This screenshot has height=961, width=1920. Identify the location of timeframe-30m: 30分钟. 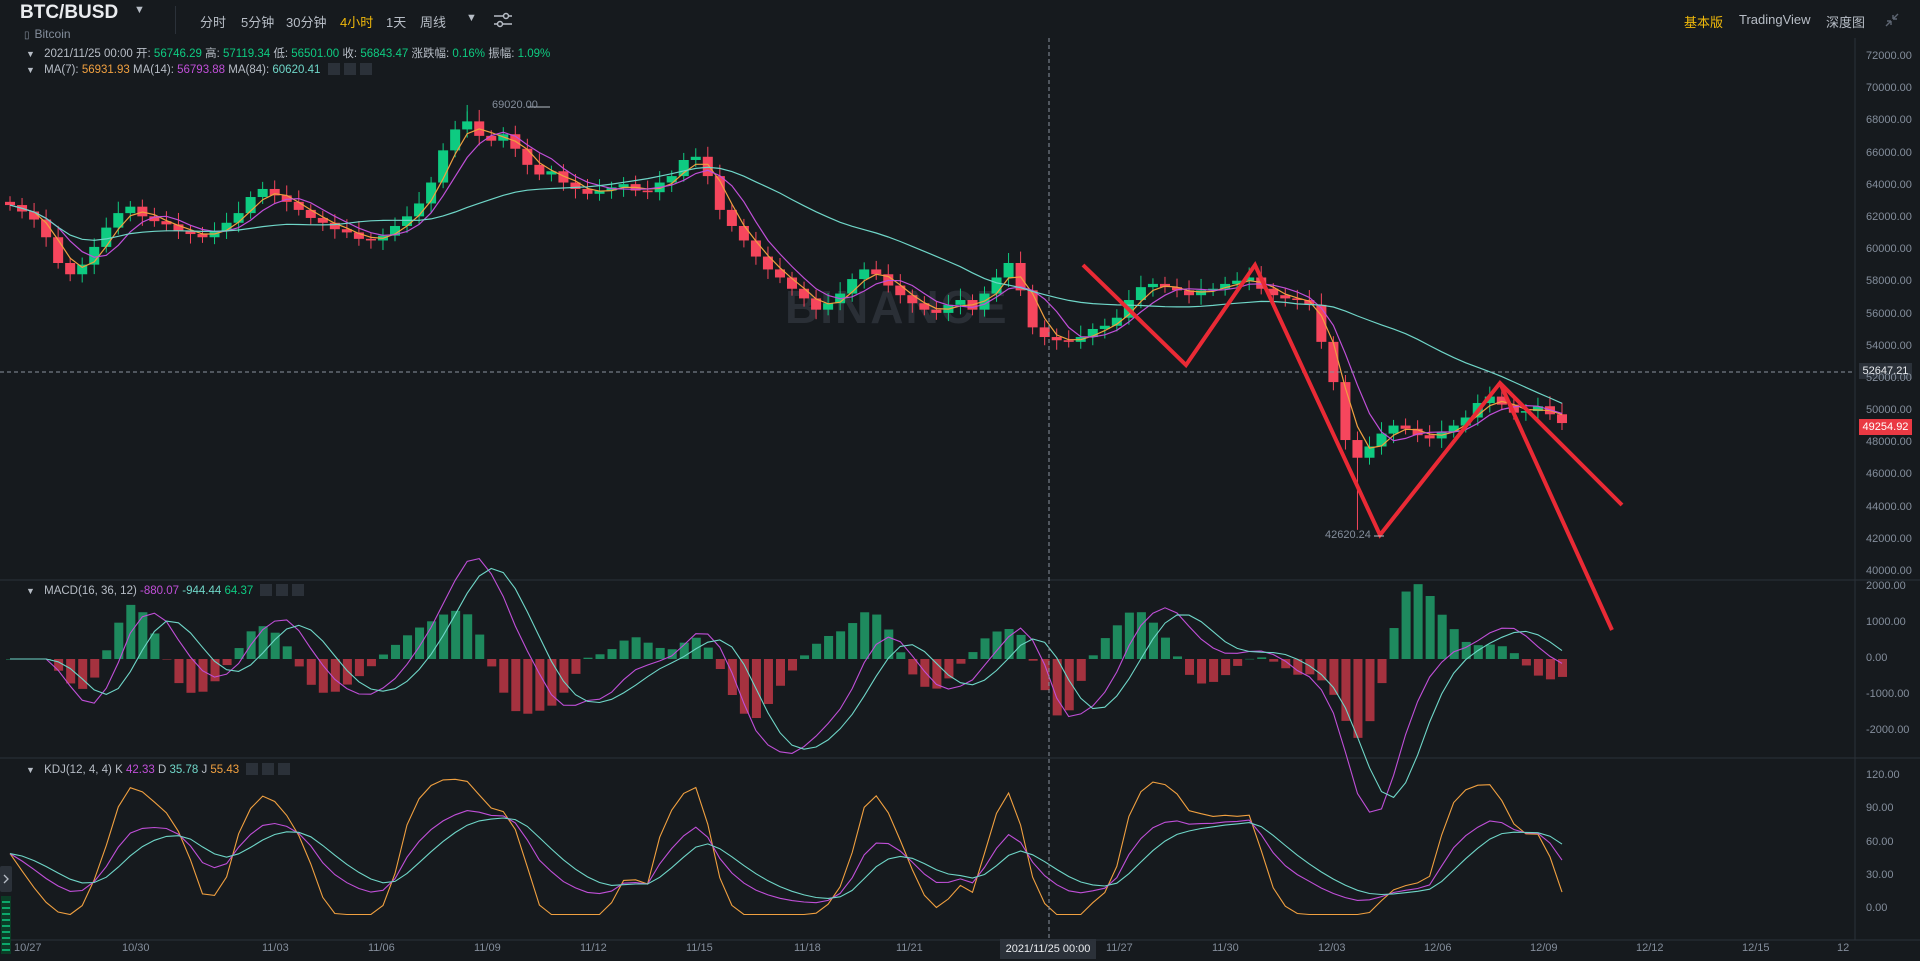
(306, 22).